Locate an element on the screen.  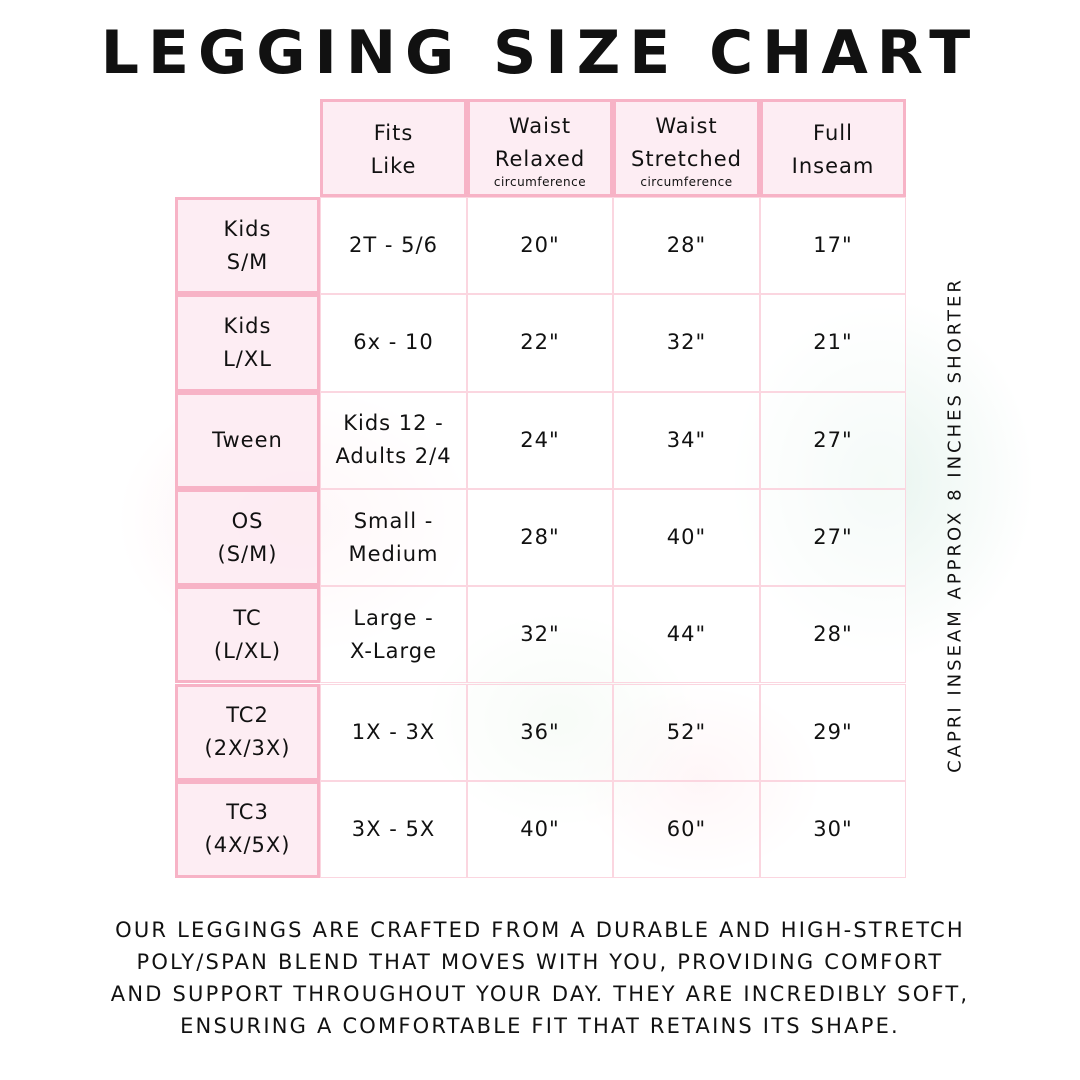
stretched-cell: 40" is located at coordinates (686, 537).